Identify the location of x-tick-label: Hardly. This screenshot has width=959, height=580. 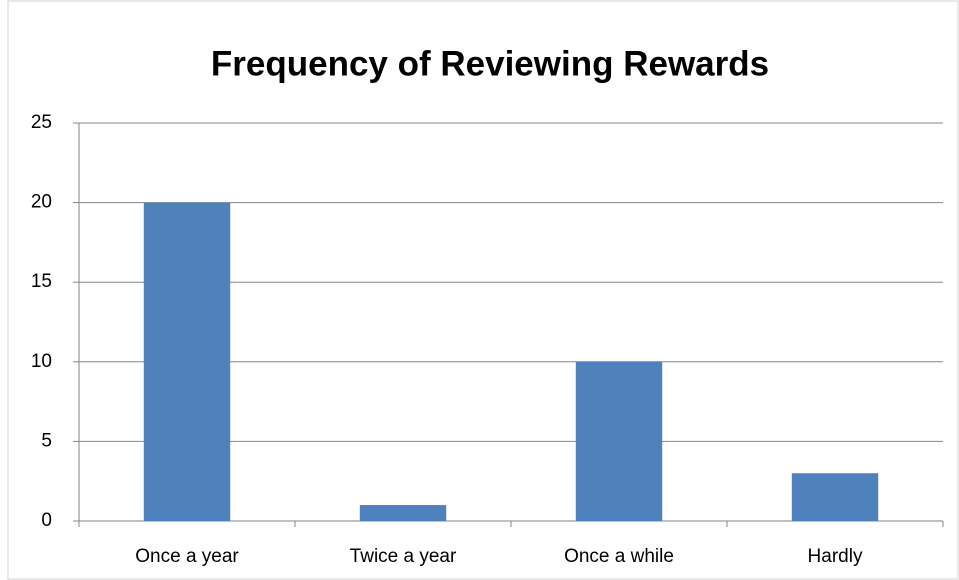
(835, 556).